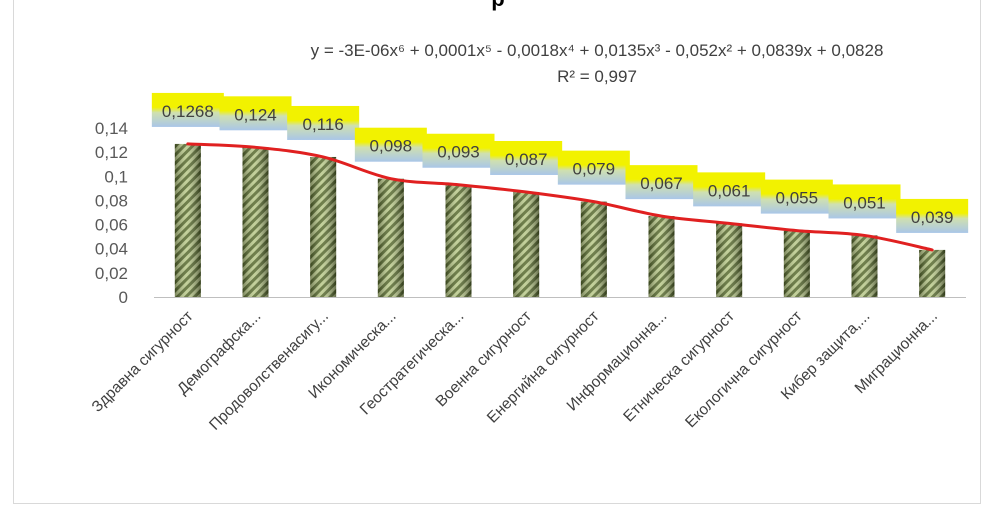  Describe the element at coordinates (679, 367) in the screenshot. I see `x-category-label: Етническа сигурност` at that location.